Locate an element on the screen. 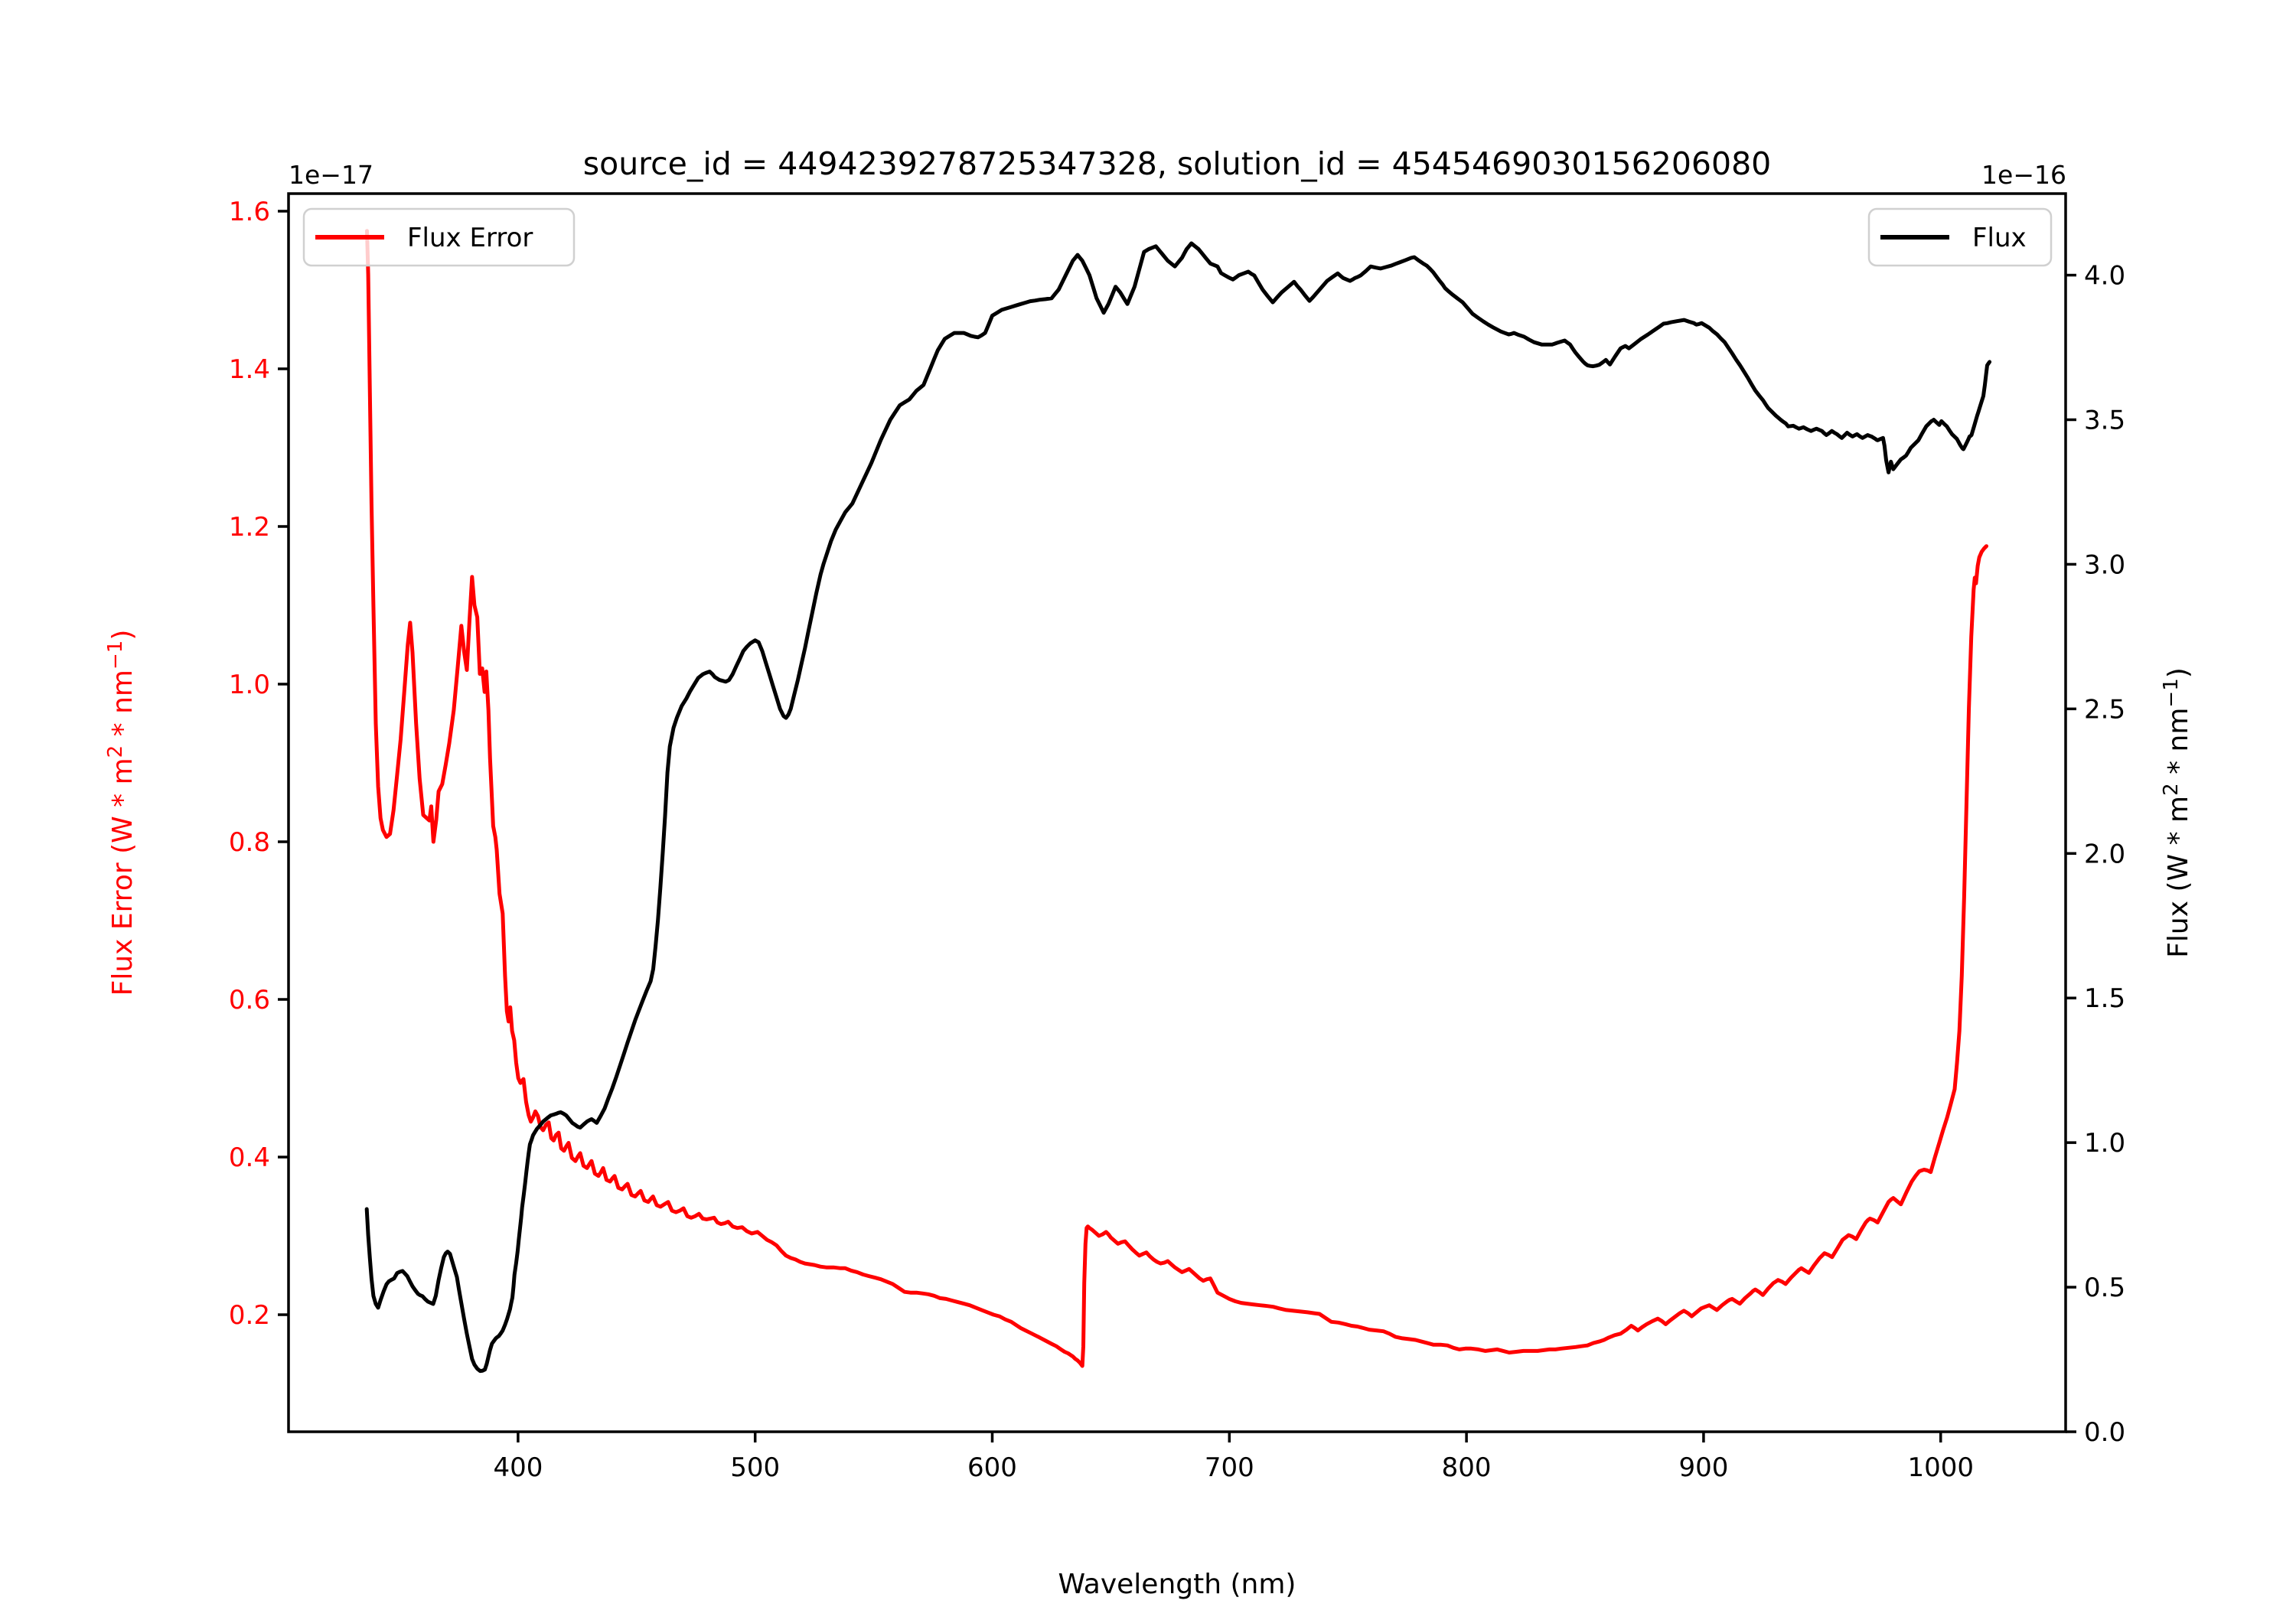 The width and height of the screenshot is (2296, 1607). right-y-tick-label: 0.5 is located at coordinates (2104, 1288).